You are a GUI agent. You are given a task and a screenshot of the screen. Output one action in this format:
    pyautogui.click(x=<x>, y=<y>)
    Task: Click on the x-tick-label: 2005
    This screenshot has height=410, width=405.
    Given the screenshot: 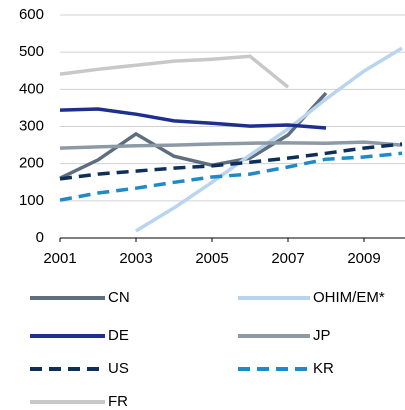 What is the action you would take?
    pyautogui.click(x=211, y=258)
    